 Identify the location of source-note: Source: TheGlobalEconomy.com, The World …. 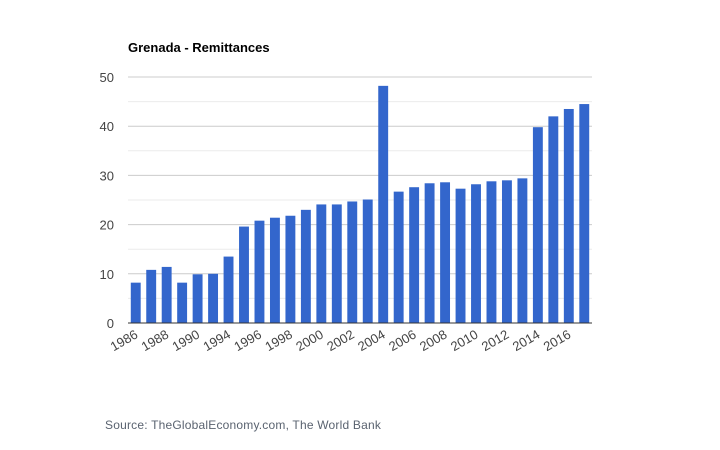
(243, 425).